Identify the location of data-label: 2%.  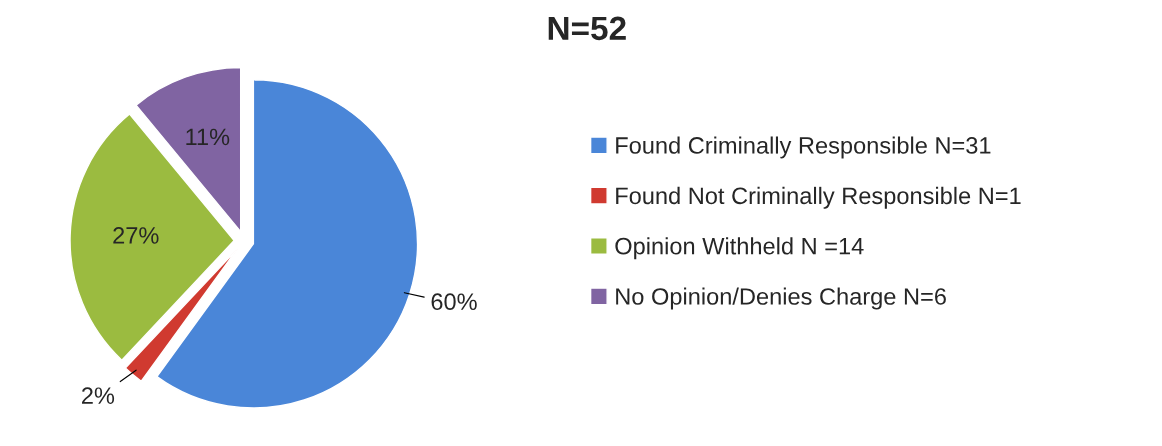
(98, 395).